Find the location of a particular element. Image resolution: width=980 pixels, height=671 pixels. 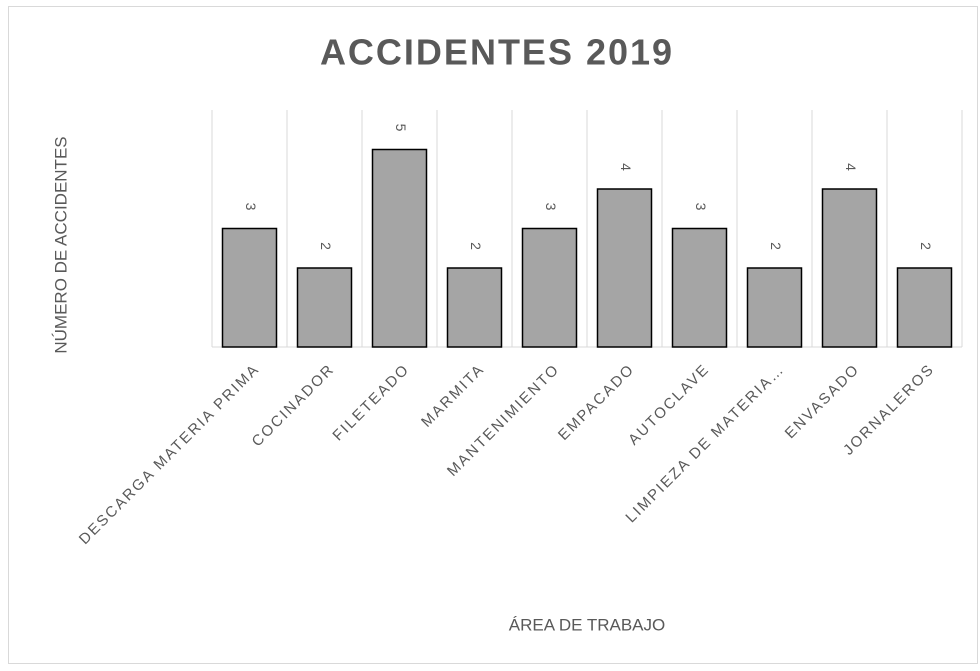

chart-title: ACCIDENTES 2019 is located at coordinates (497, 52).